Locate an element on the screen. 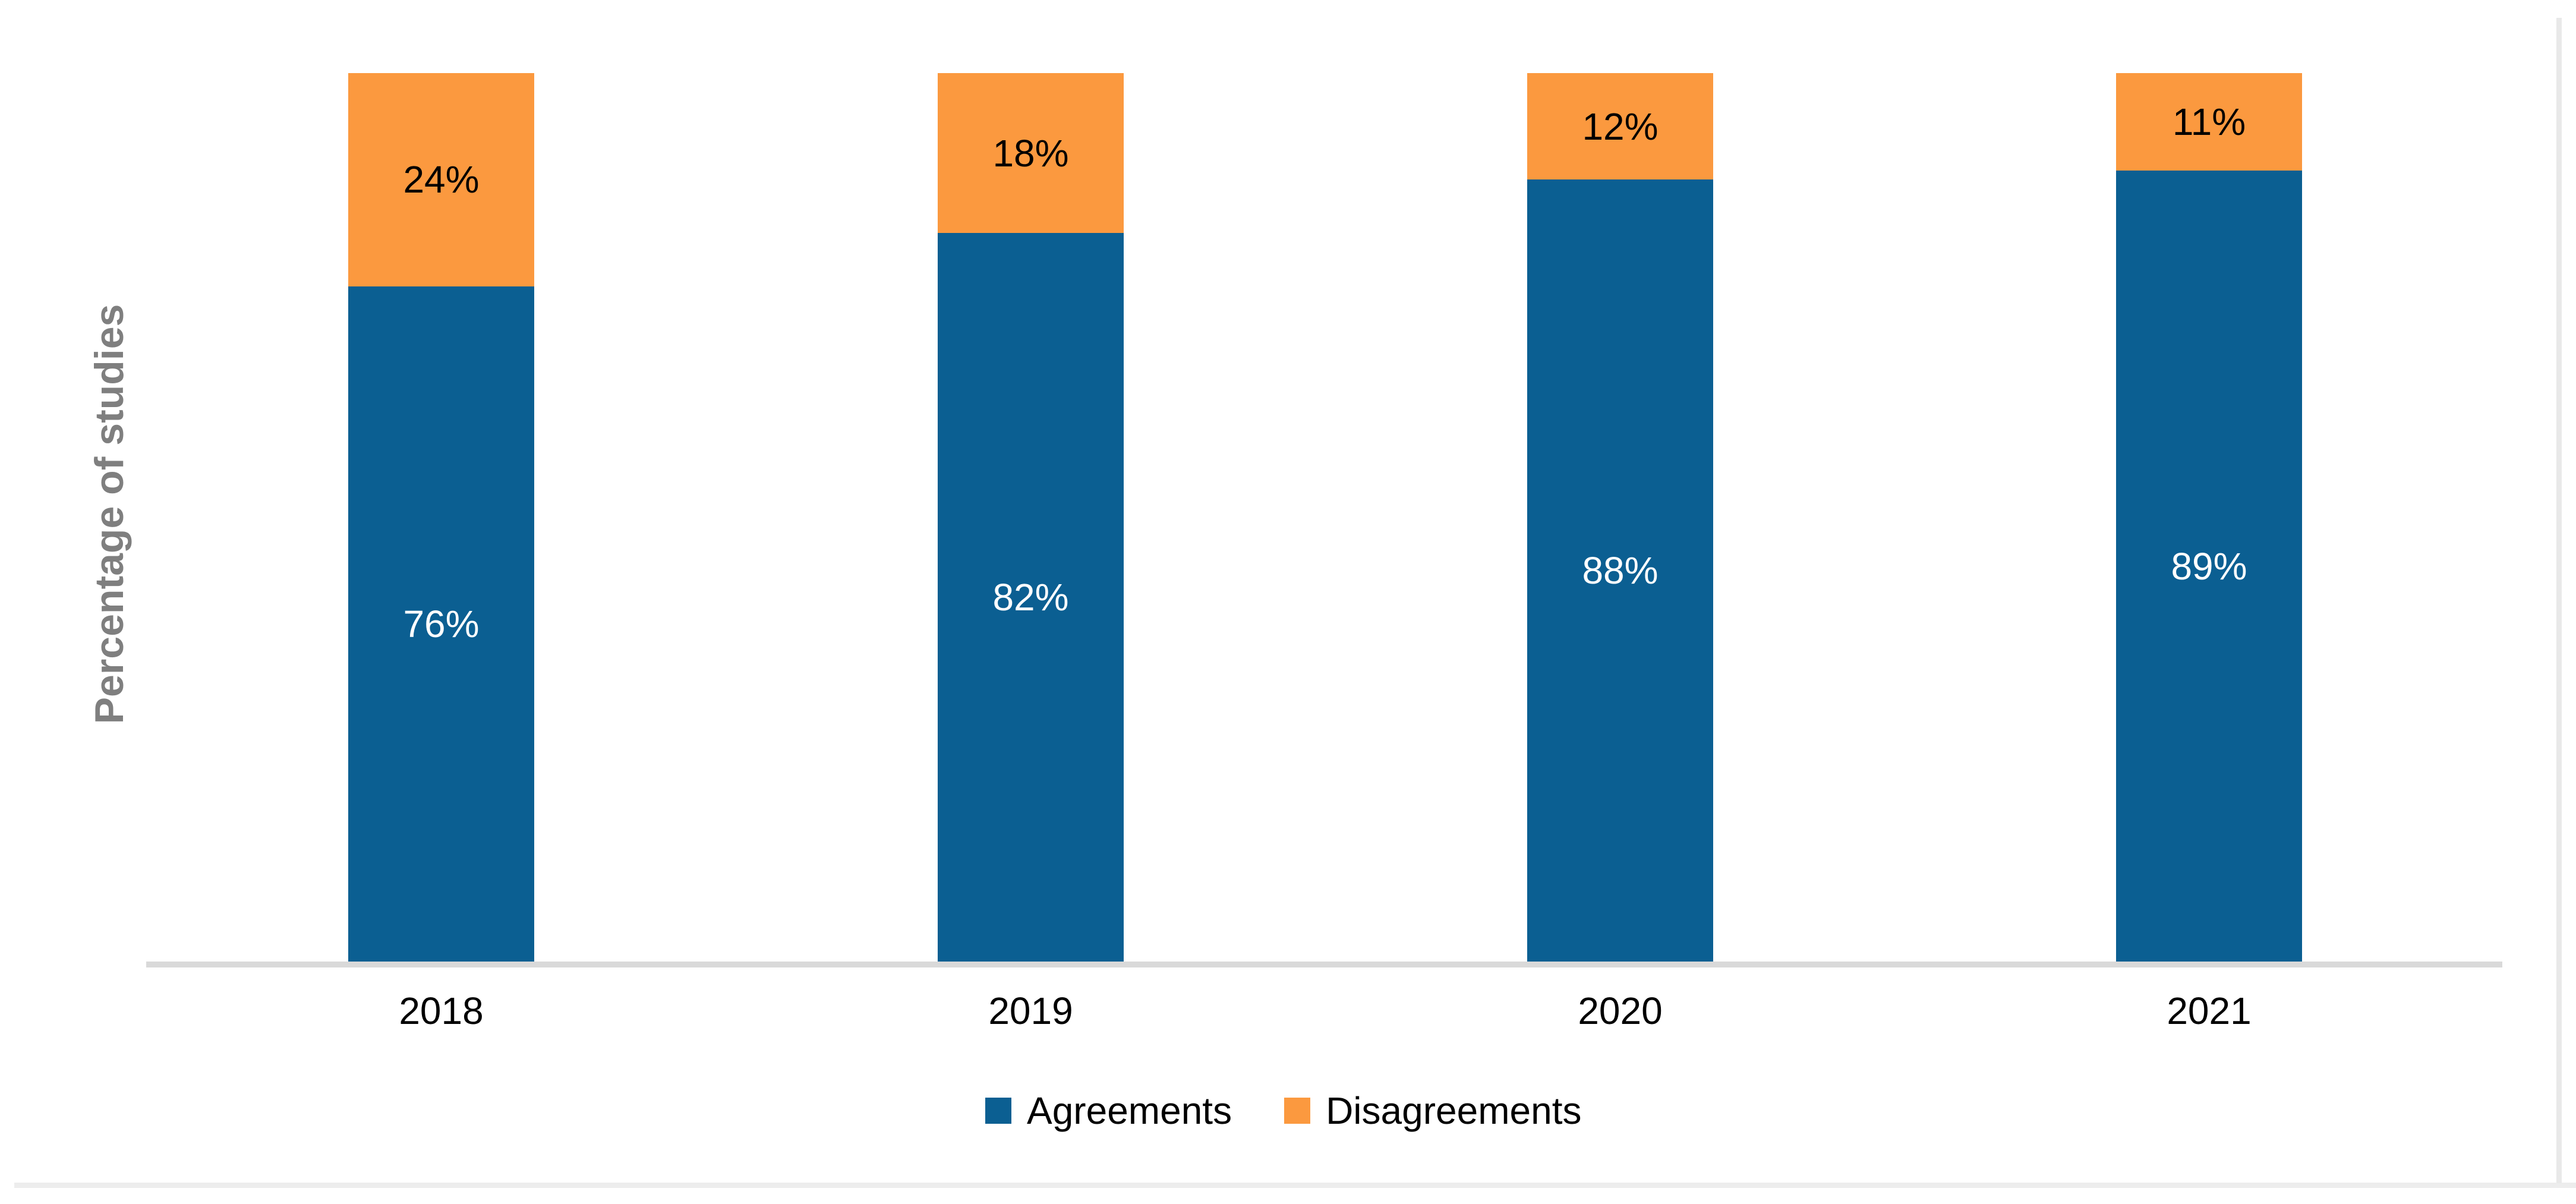 The height and width of the screenshot is (1204, 2576). bar-2021: 11% 89% is located at coordinates (2209, 517).